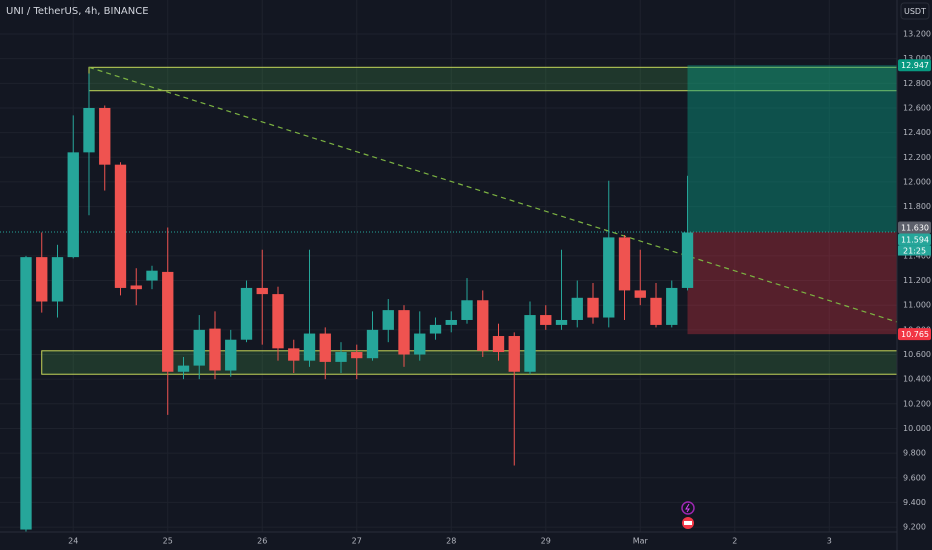 The image size is (932, 550). I want to click on y-tick-label: 13.200, so click(917, 34).